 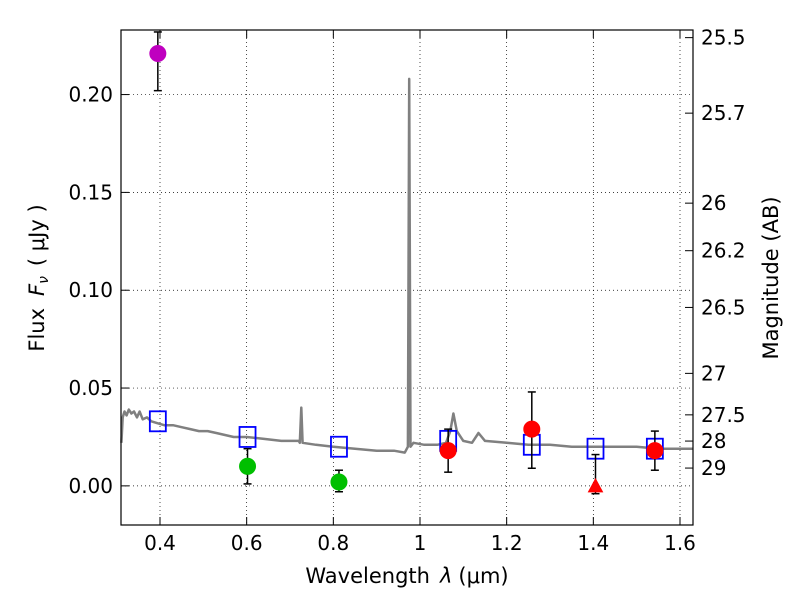 What do you see at coordinates (723, 251) in the screenshot?
I see `magnitude-tick-label: 26.2` at bounding box center [723, 251].